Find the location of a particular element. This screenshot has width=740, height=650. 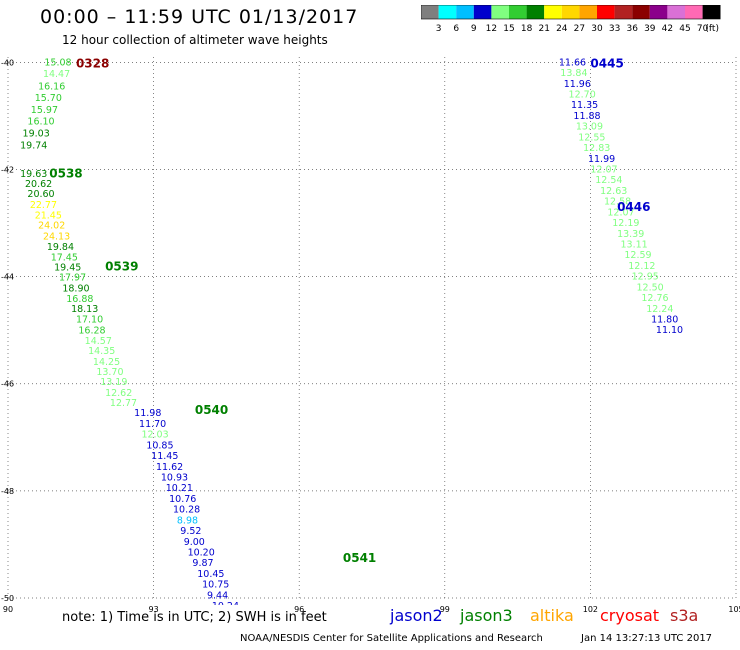

wave-height-label: 18.90 is located at coordinates (75, 288).